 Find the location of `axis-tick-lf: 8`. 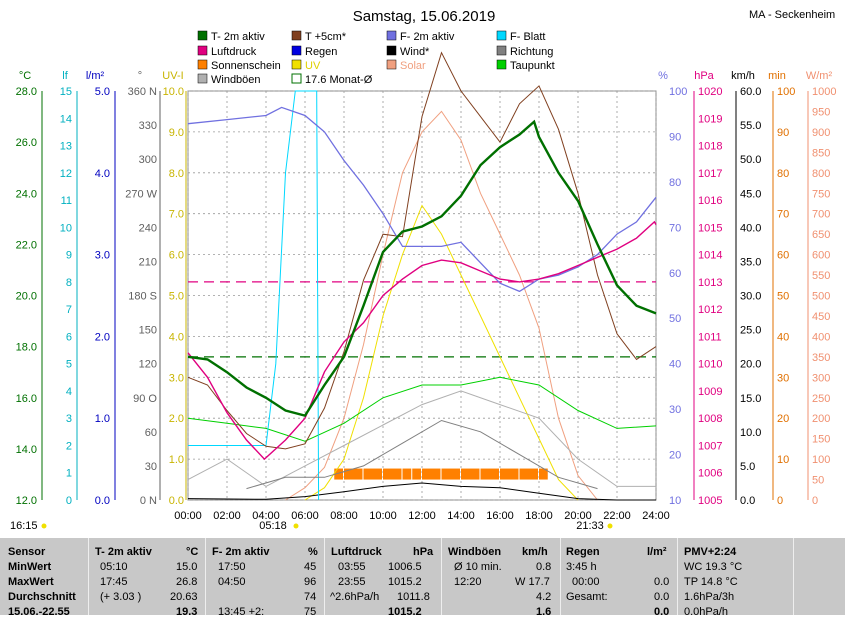

axis-tick-lf: 8 is located at coordinates (69, 283).